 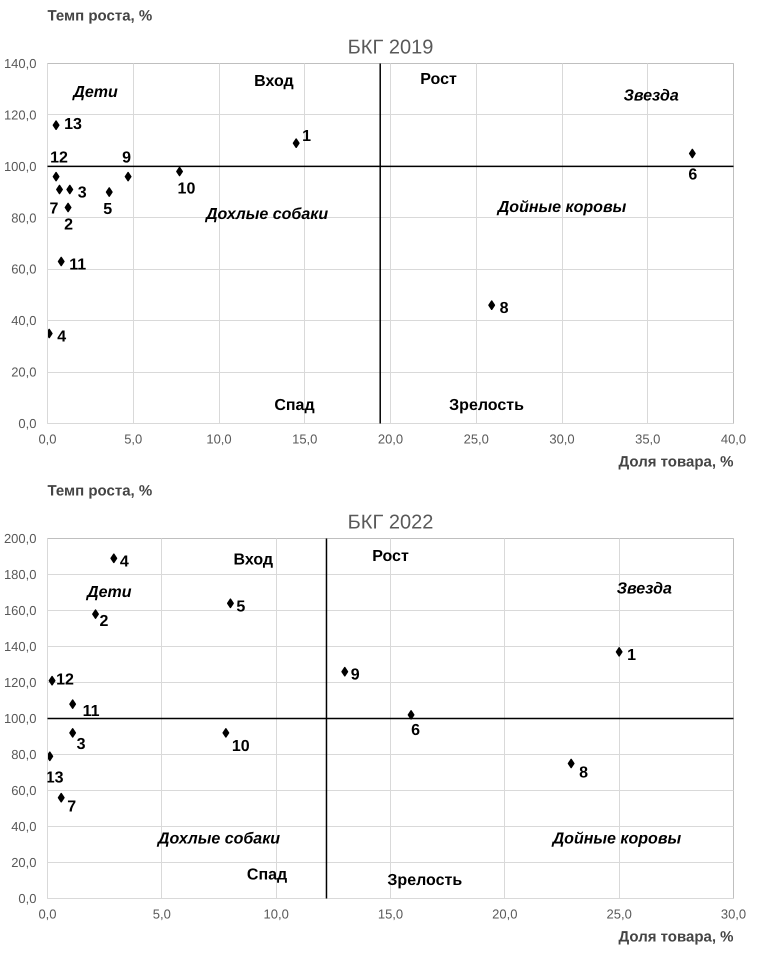 I want to click on y-tick-label: 160,0, so click(x=20, y=610).